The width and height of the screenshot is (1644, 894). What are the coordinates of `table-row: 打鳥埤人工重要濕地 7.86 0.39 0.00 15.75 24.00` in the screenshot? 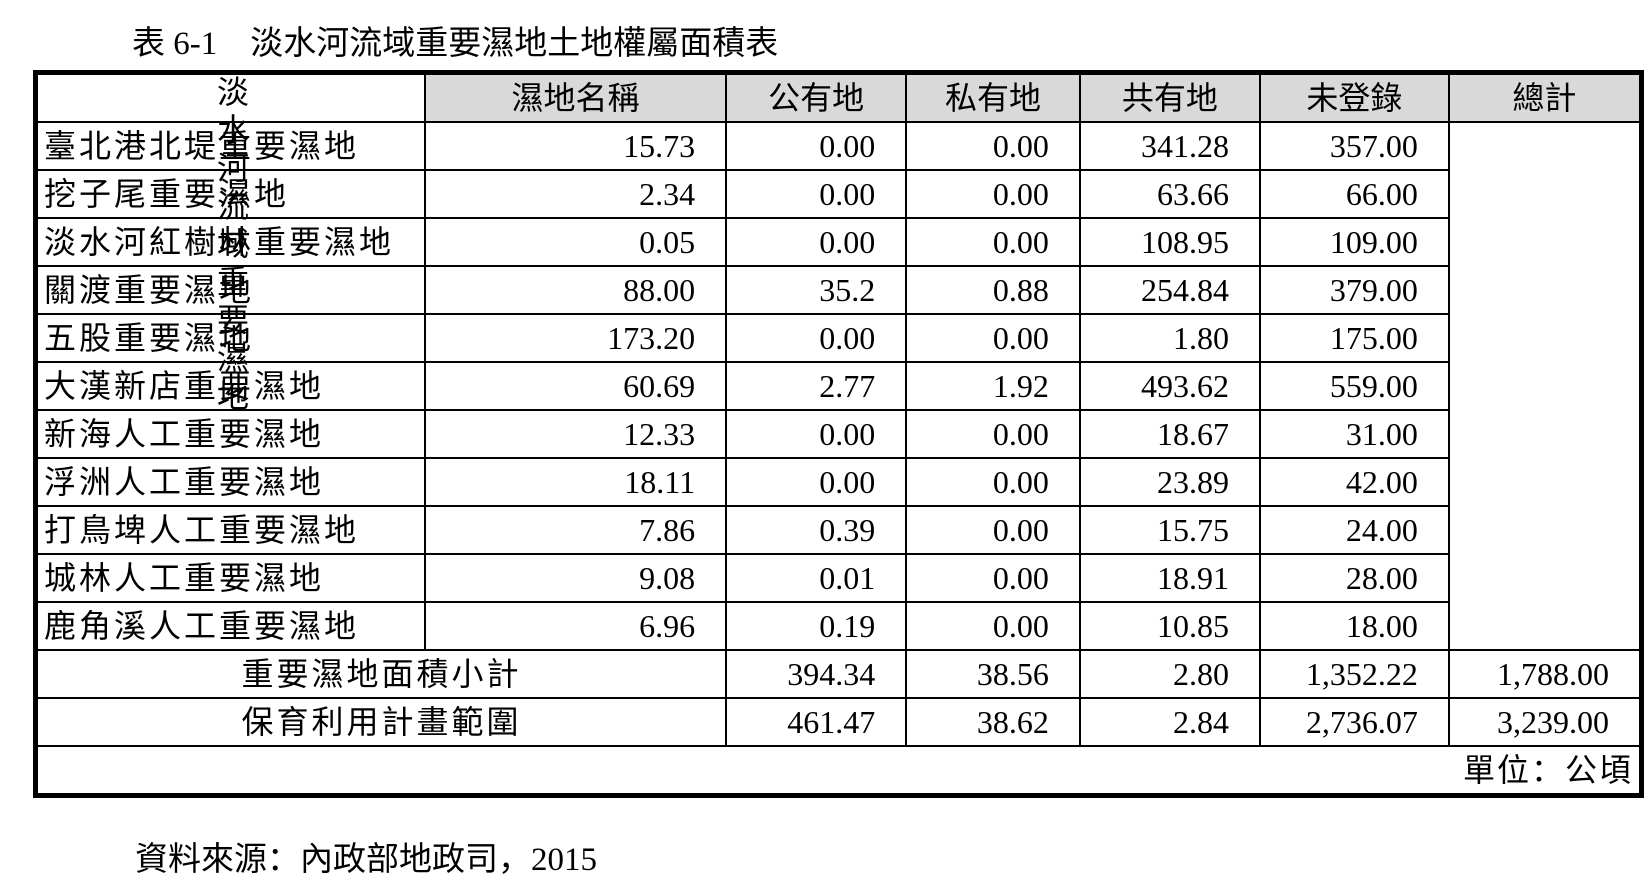 It's located at (838, 530).